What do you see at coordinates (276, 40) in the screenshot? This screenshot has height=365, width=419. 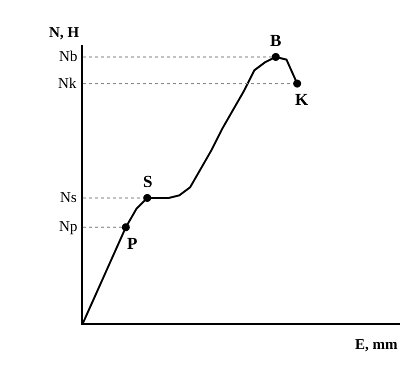 I see `annotation: B` at bounding box center [276, 40].